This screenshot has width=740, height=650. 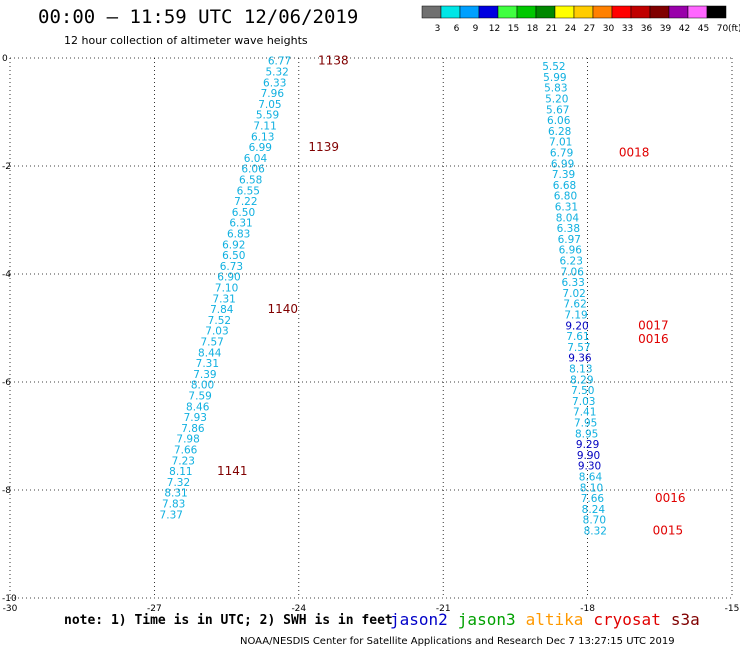 I want to click on swh-value-label: 5.20, so click(x=556, y=100).